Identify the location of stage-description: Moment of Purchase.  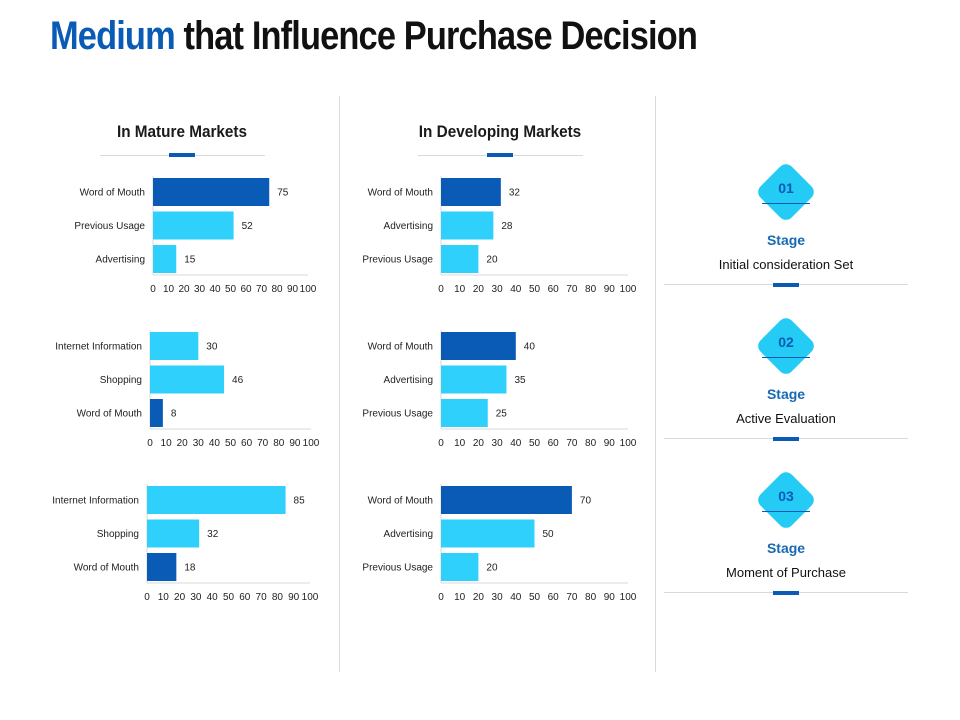
(786, 572).